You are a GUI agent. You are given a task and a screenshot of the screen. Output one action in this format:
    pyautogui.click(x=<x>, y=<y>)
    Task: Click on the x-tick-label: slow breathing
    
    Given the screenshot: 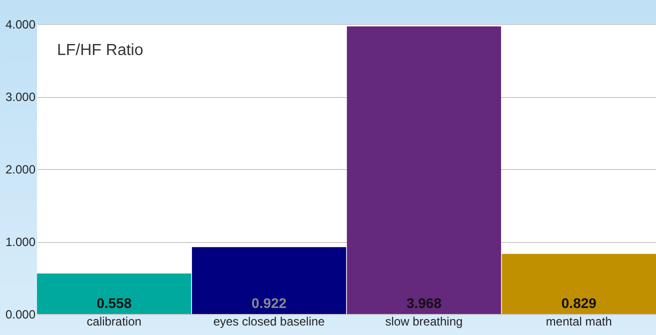 What is the action you would take?
    pyautogui.click(x=424, y=321)
    